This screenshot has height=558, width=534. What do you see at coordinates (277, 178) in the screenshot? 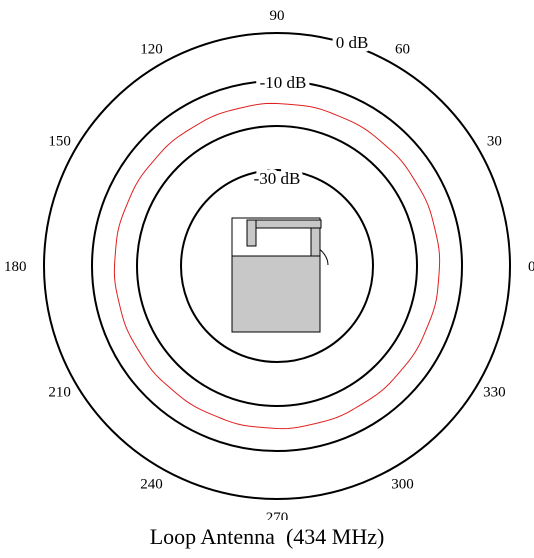
I see `ring-label-minus-30db: -30 dB` at bounding box center [277, 178].